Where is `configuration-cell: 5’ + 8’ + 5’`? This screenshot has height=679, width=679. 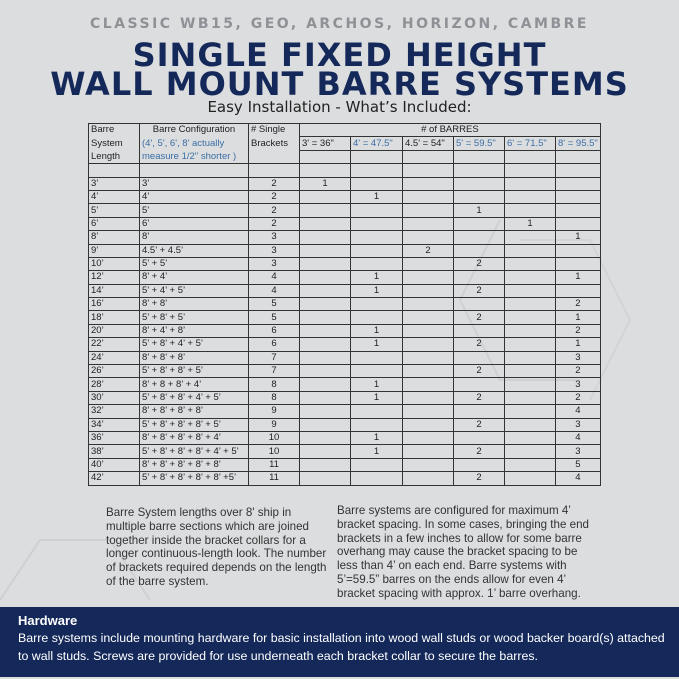 configuration-cell: 5’ + 8’ + 5’ is located at coordinates (194, 317).